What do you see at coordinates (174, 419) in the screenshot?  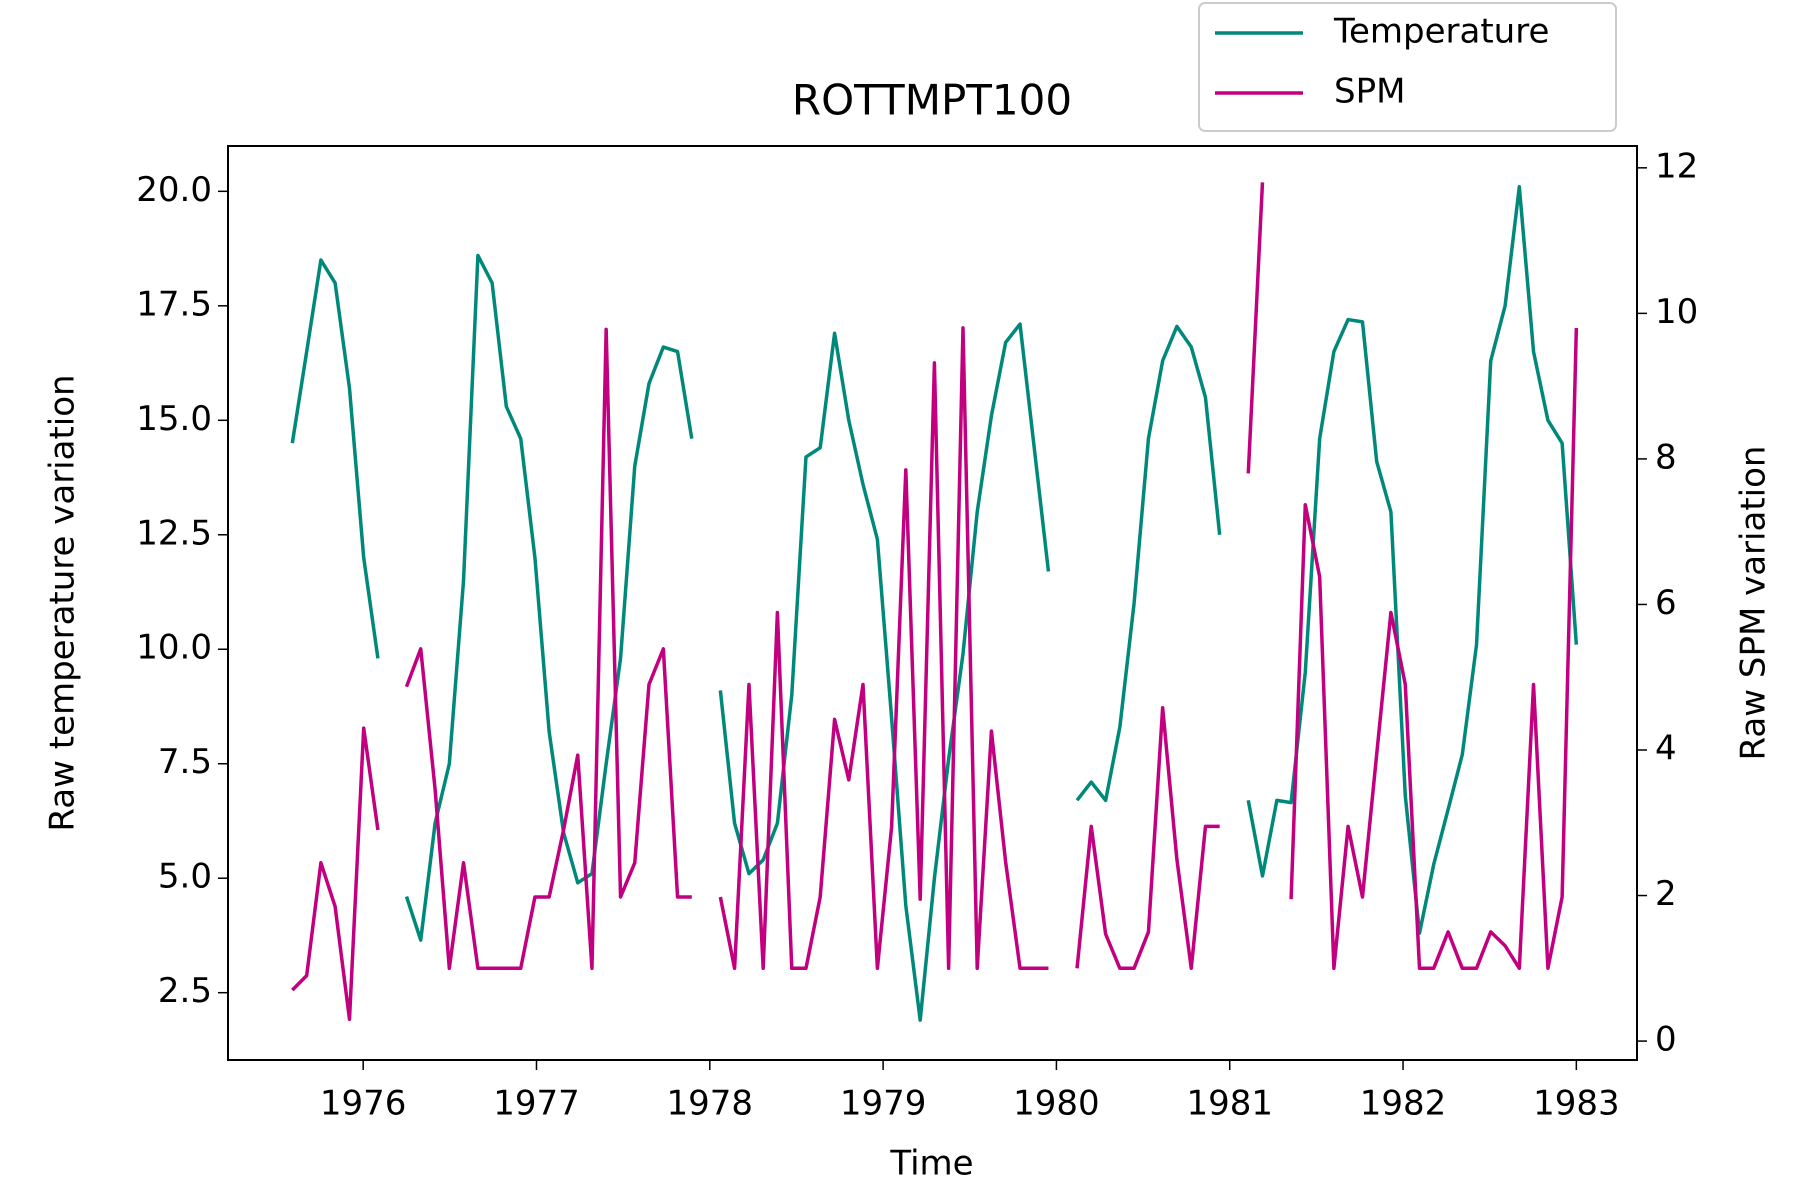 I see `y-tick-label: 15.0` at bounding box center [174, 419].